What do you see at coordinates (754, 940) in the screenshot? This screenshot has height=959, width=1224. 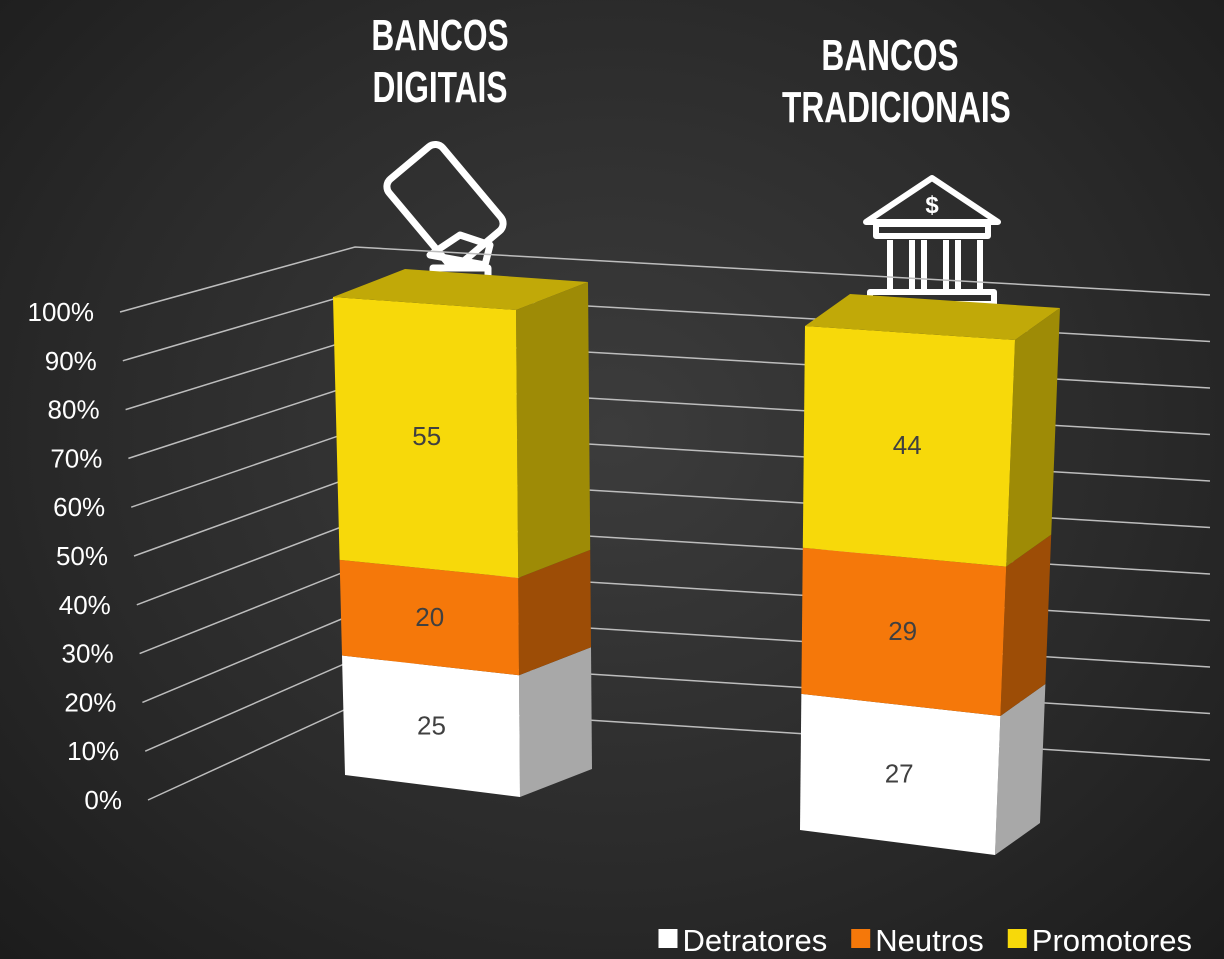 I see `legend-label: Detratores` at bounding box center [754, 940].